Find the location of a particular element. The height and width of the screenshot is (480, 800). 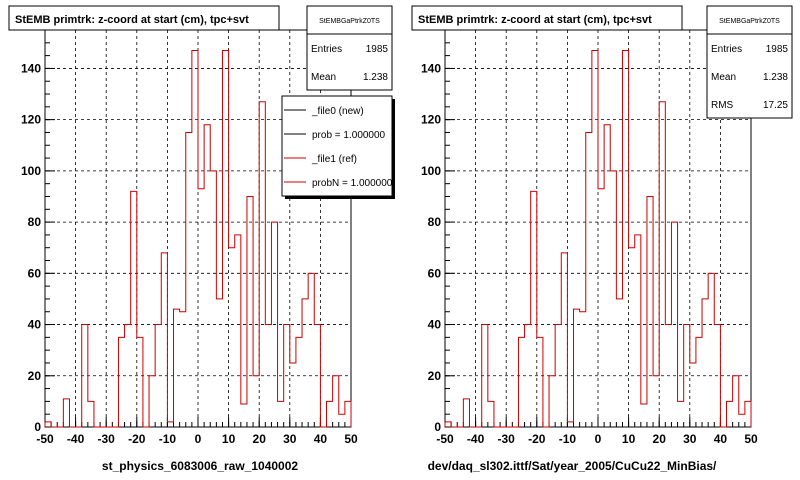

stats-label: RMS is located at coordinates (722, 105).